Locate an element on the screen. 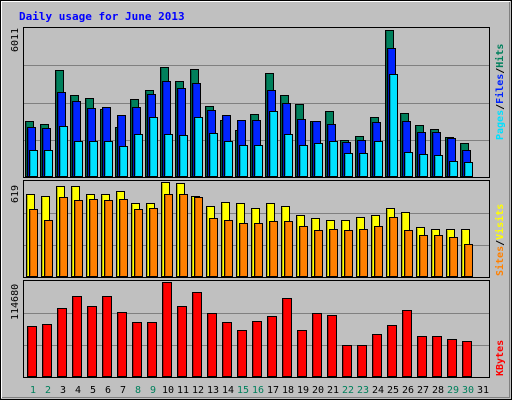  kbytes-ymax-label: 114680 is located at coordinates (15, 302).